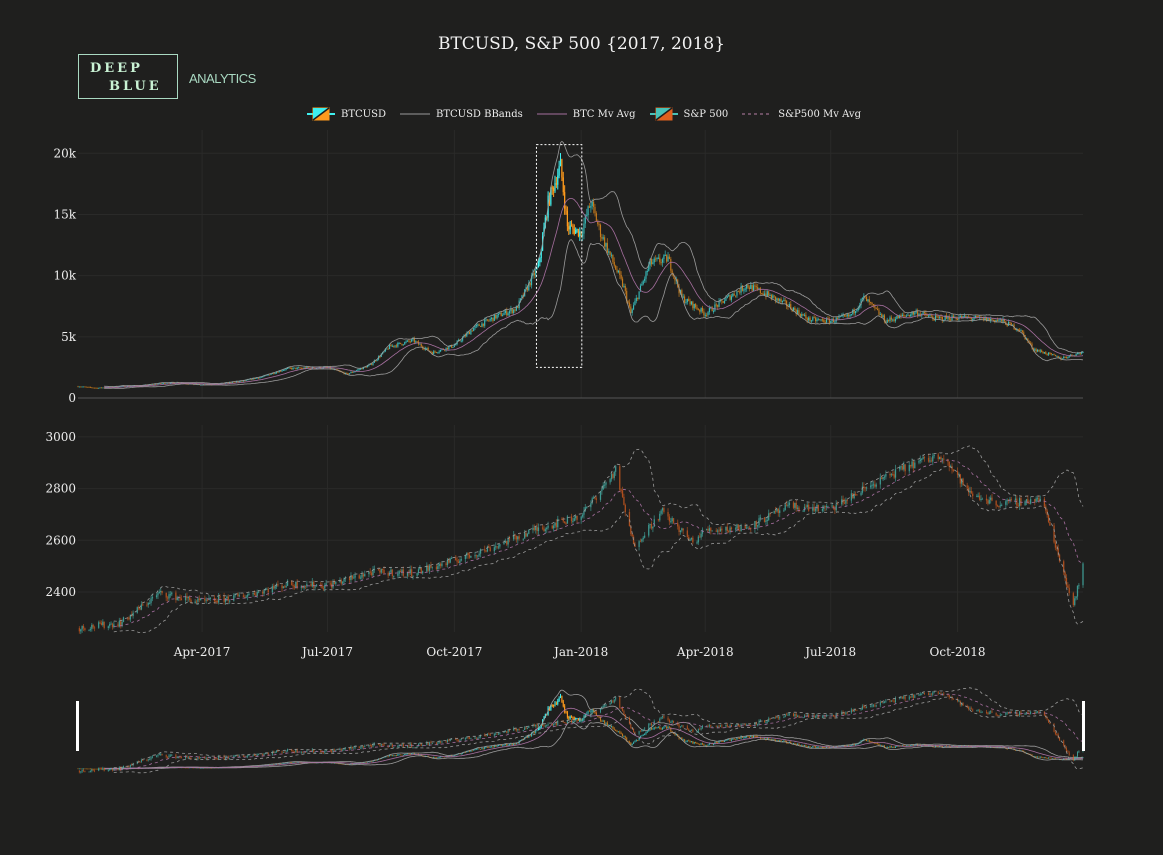 The width and height of the screenshot is (1163, 855). Describe the element at coordinates (461, 114) in the screenshot. I see `legend-item: BTCUSD BBands` at that location.